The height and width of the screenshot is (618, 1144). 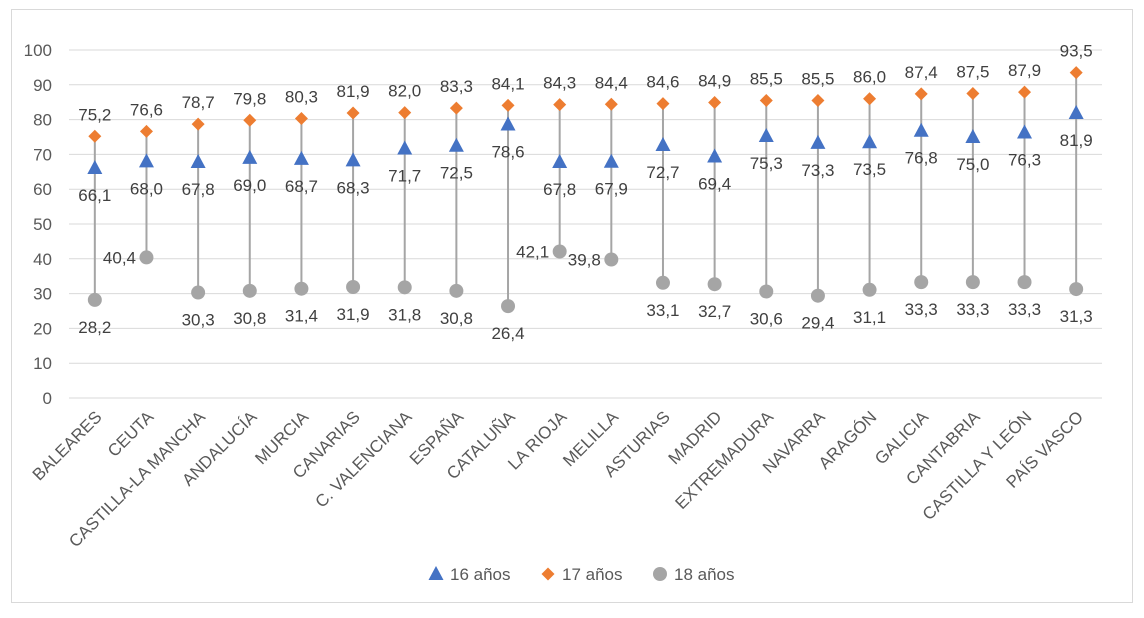 What do you see at coordinates (869, 169) in the screenshot?
I see `data-label-16: 73,5` at bounding box center [869, 169].